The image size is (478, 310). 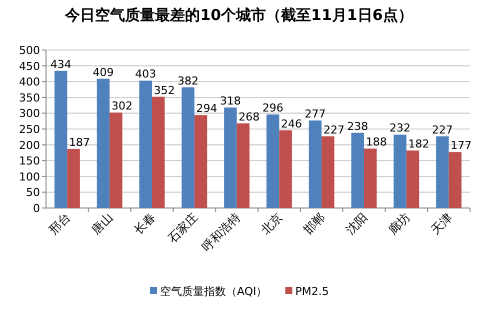 I want to click on x-tick-label: 呼和浩特, so click(x=221, y=232).